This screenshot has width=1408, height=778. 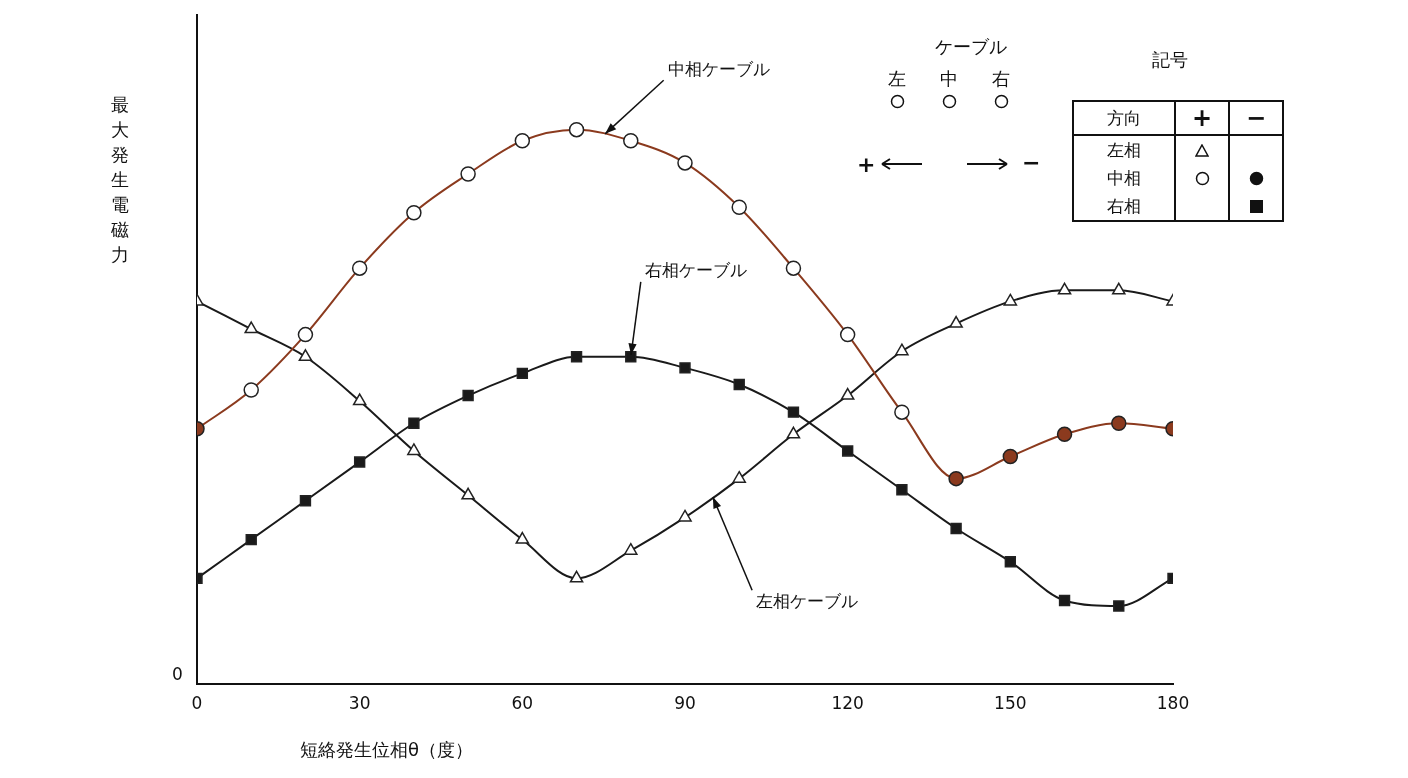 I want to click on x-tick-label: 150, so click(x=1010, y=703).